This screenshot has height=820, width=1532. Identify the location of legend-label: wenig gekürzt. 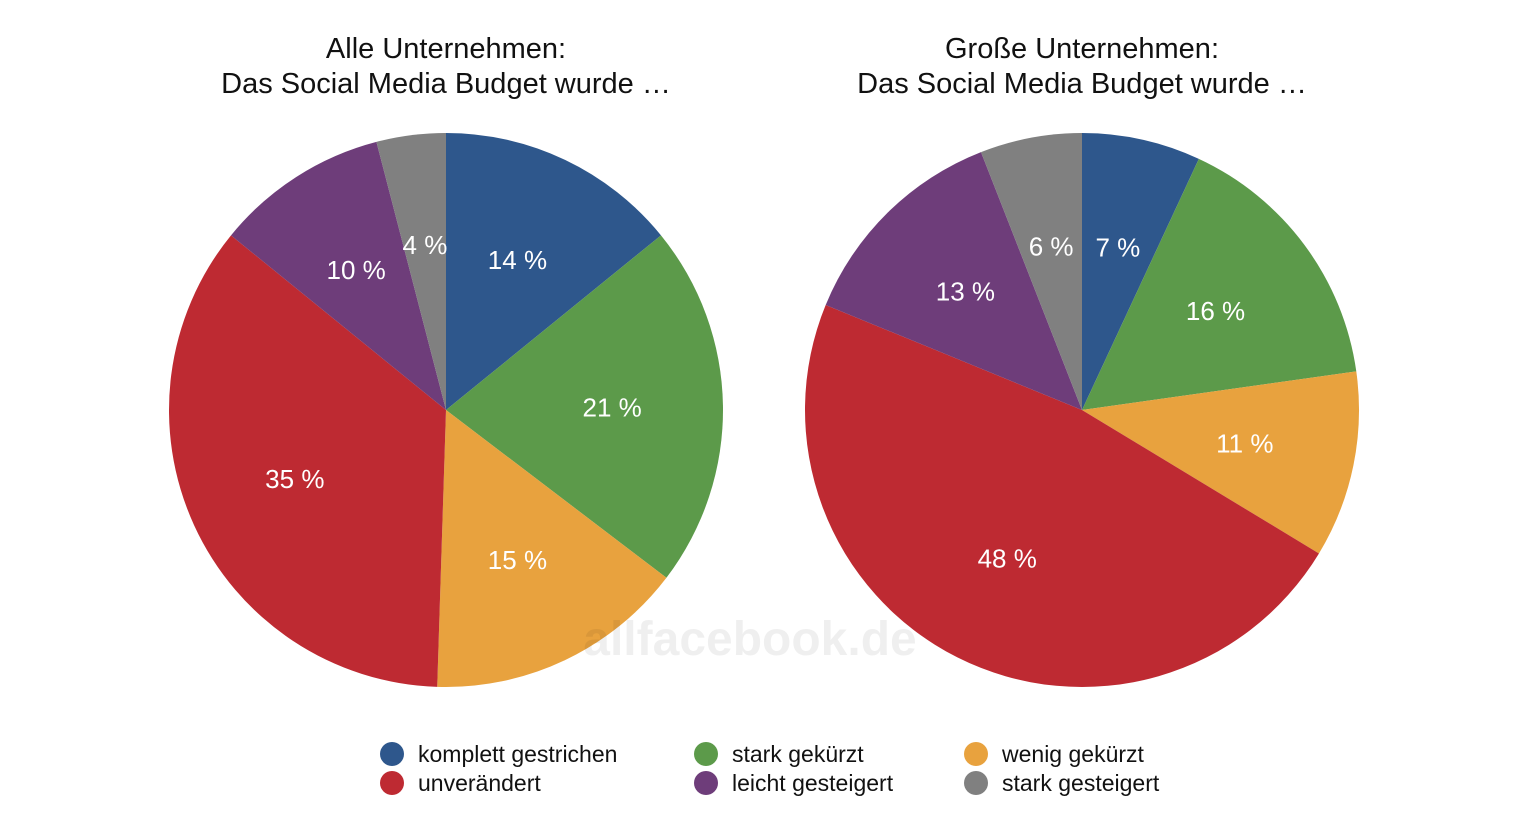
(1073, 753).